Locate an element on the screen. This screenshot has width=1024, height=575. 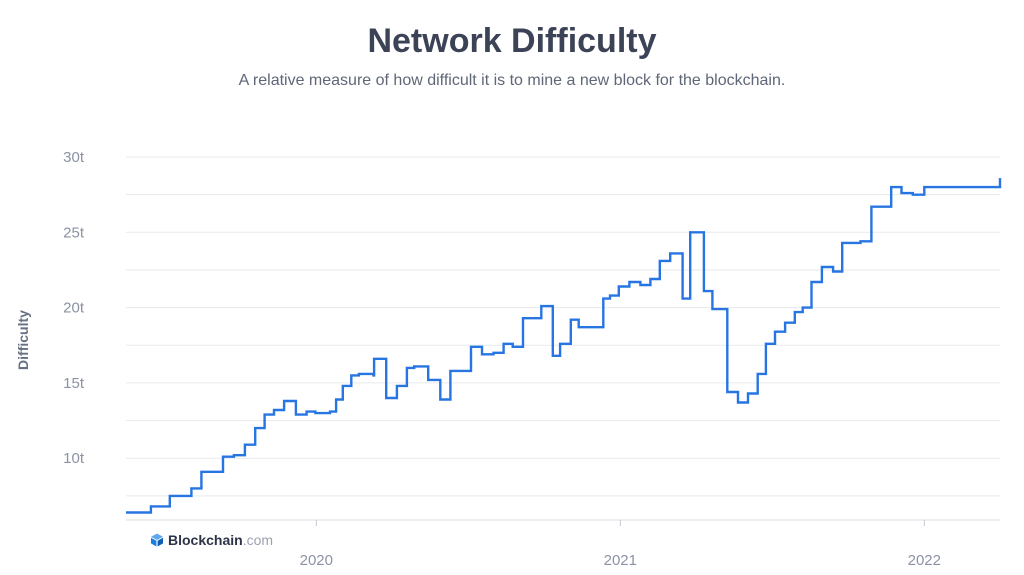
x-axis-ticks: 2020 2021 2022 is located at coordinates (620, 544).